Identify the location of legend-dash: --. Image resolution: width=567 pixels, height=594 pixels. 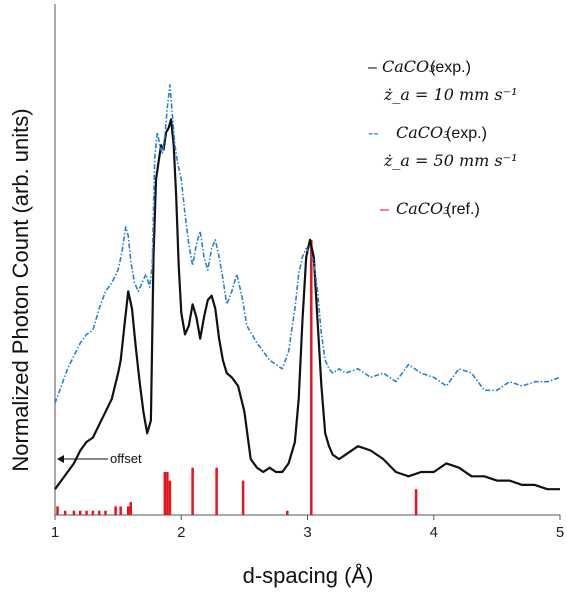
(373, 133).